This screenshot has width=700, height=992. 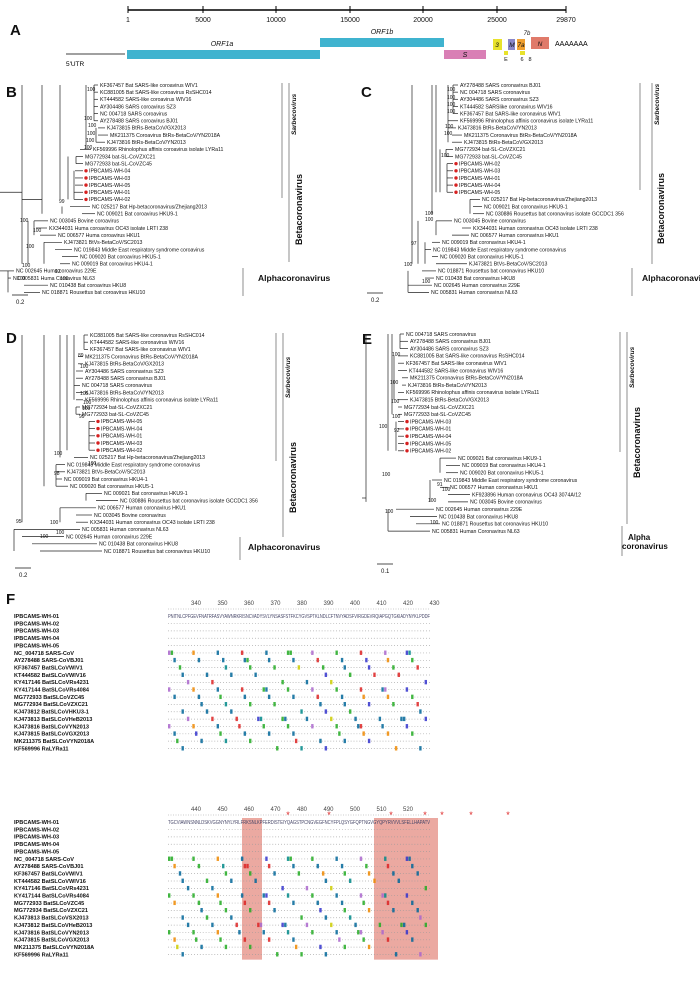 What do you see at coordinates (149, 86) in the screenshot?
I see `tree-taxon-label: KF367457 Bat SARS-like coroavirus WIV1` at bounding box center [149, 86].